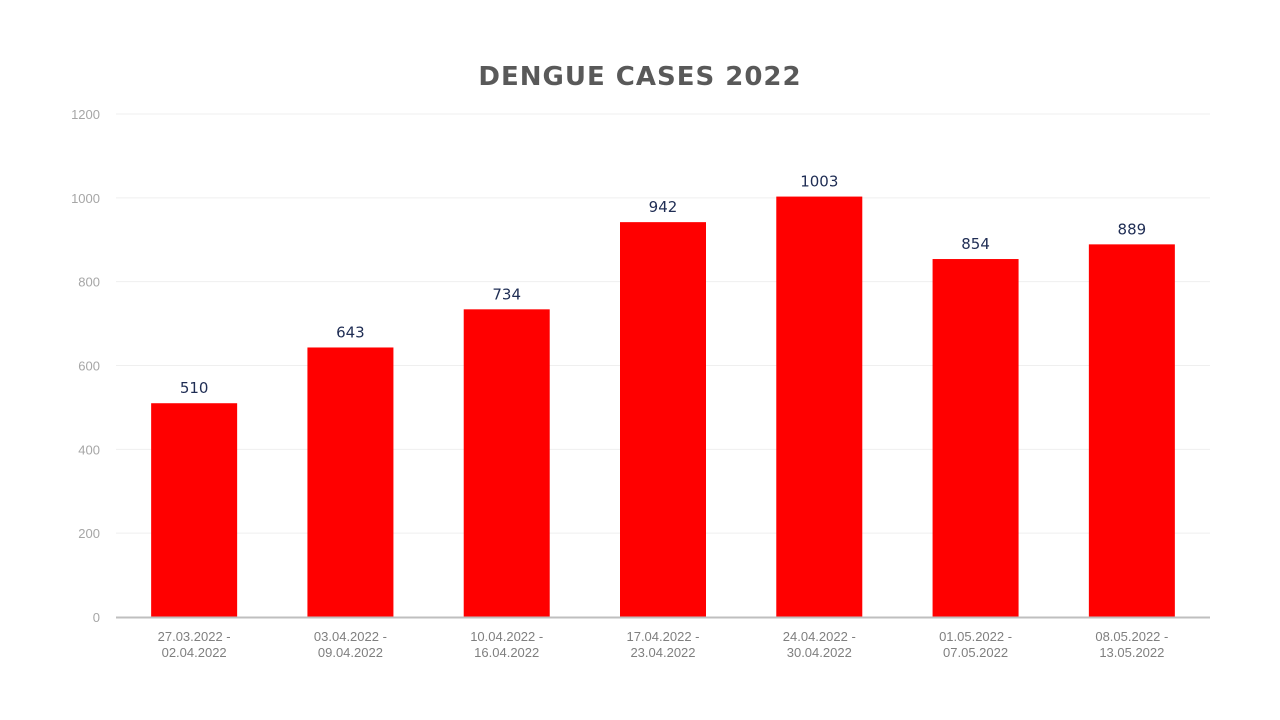 The height and width of the screenshot is (720, 1280). Describe the element at coordinates (85, 114) in the screenshot. I see `y-tick-label: 1200` at that location.